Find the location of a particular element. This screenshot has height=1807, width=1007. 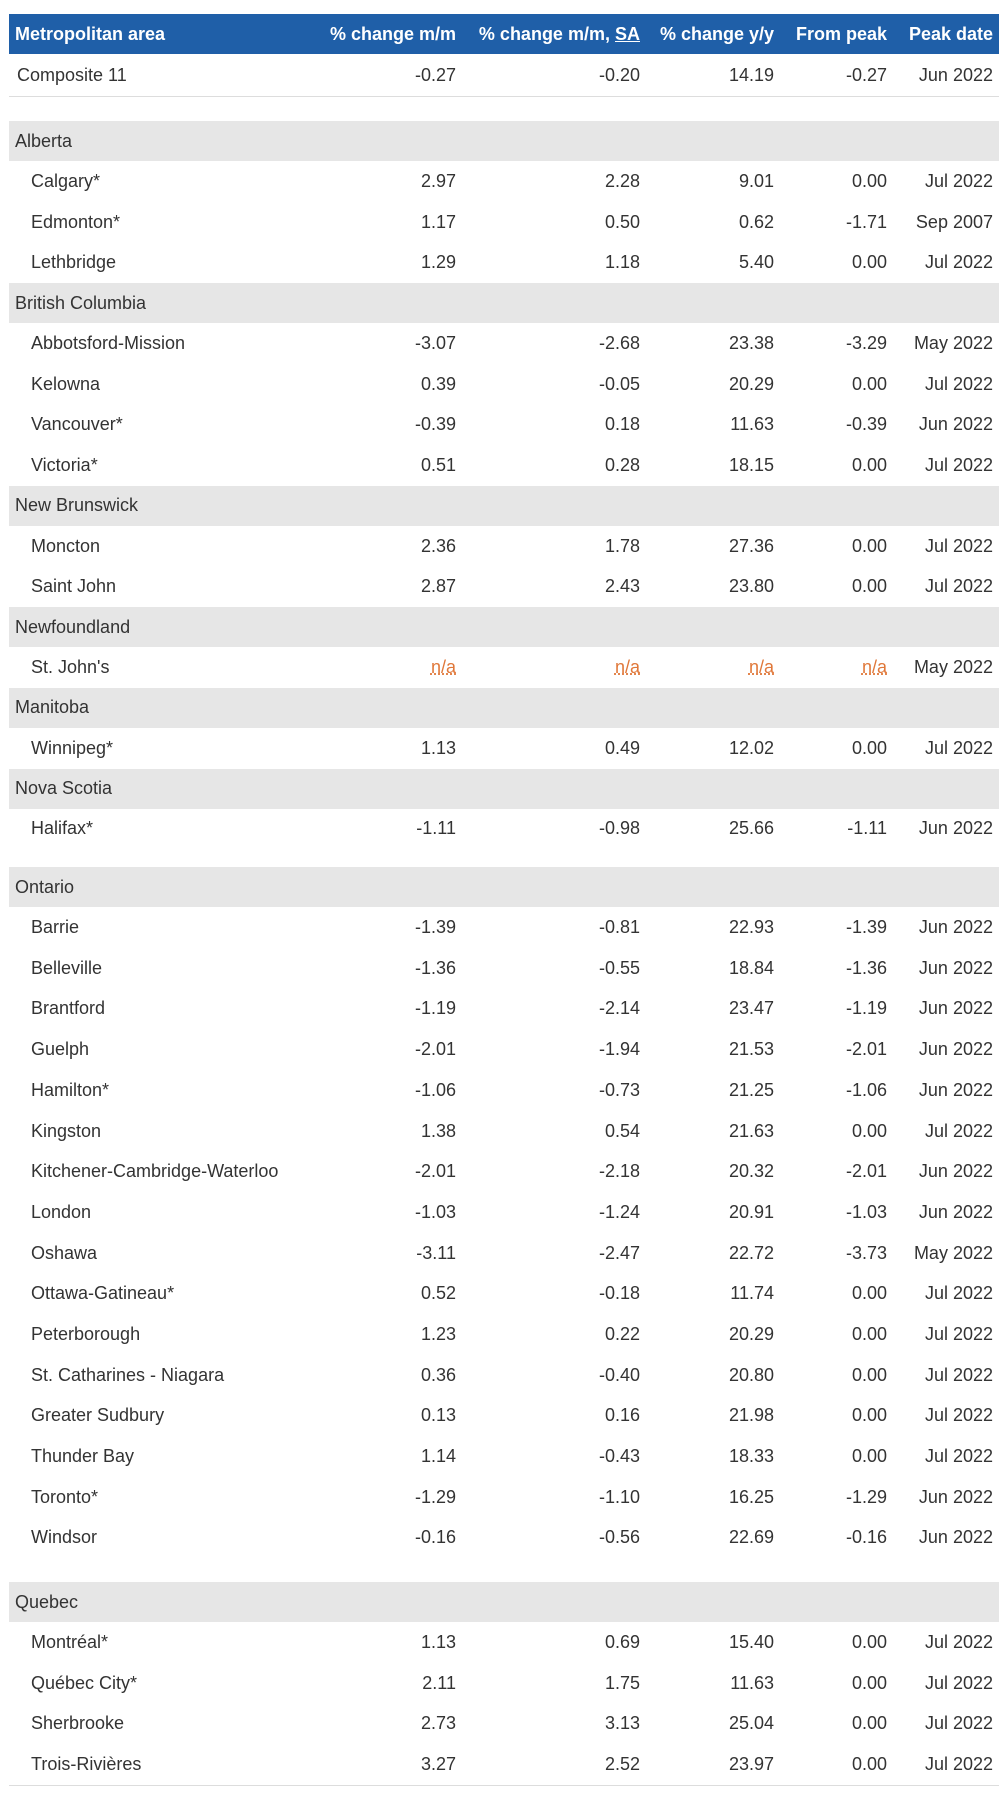

change-mm-sa: 0.28 is located at coordinates (622, 464).